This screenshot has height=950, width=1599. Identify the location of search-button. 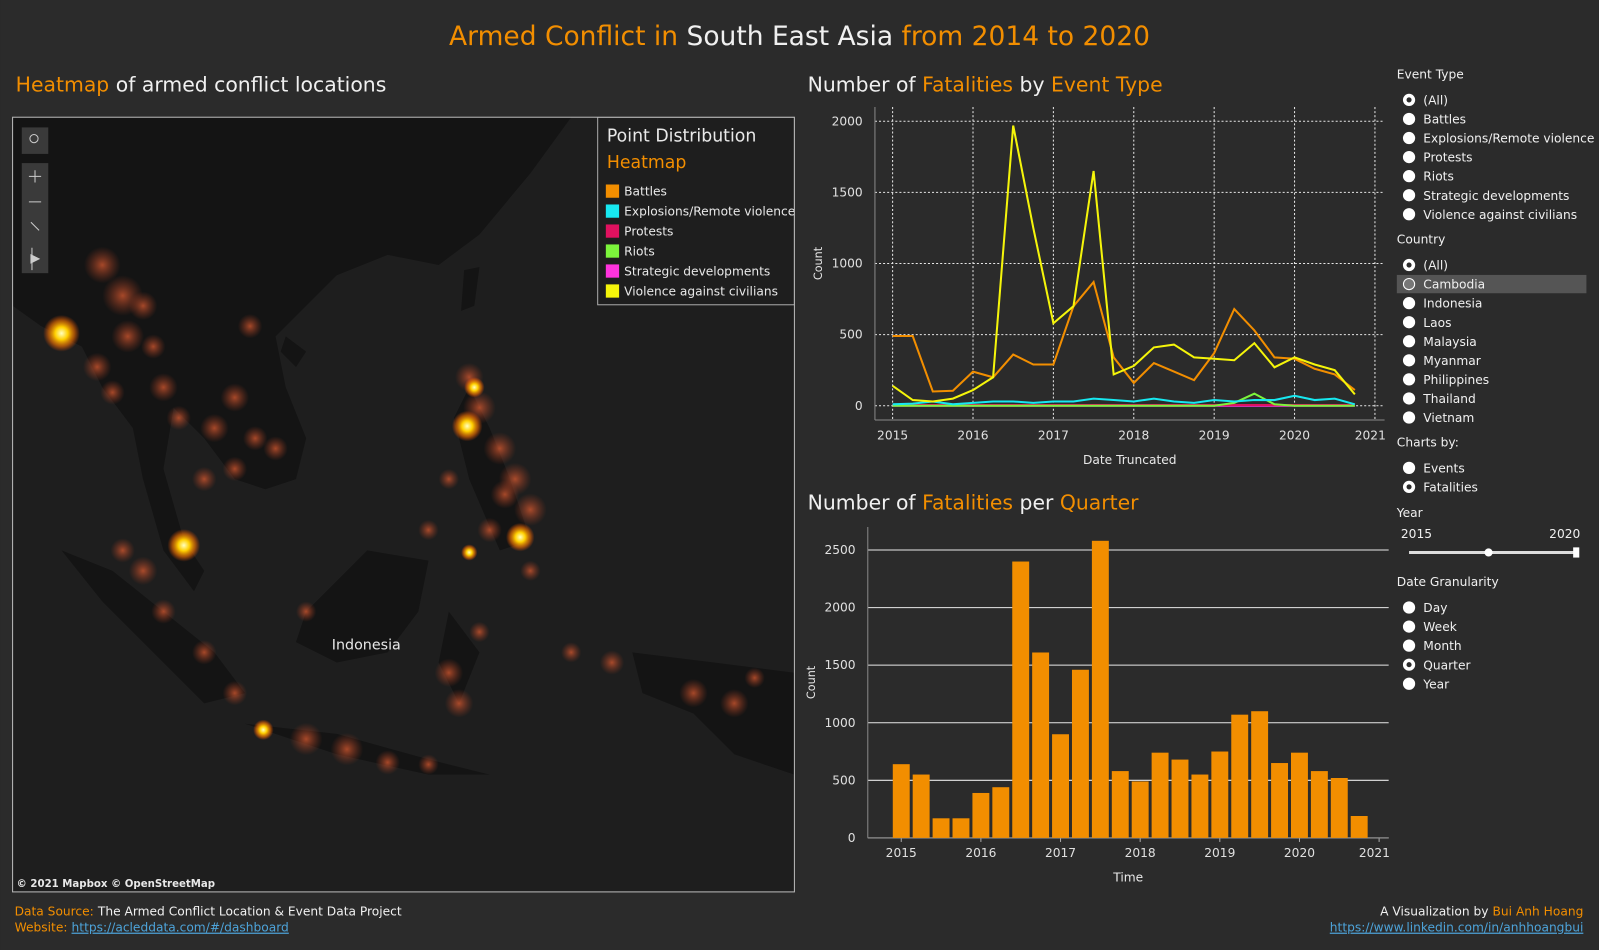
(35, 140).